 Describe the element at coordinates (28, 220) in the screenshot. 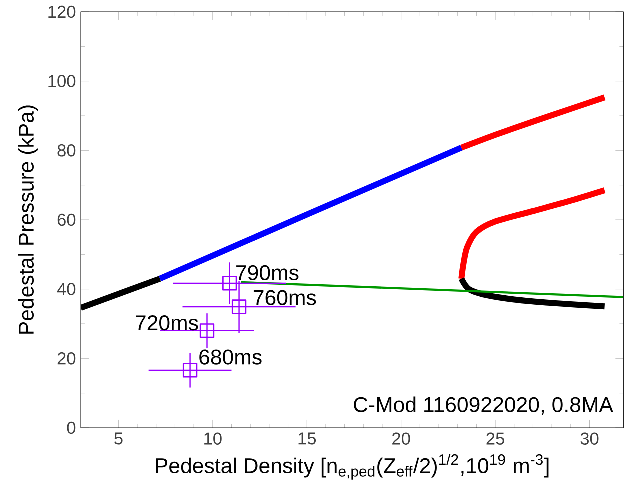

I see `y-axis-title: Pedestal Pressure (kPa)` at that location.